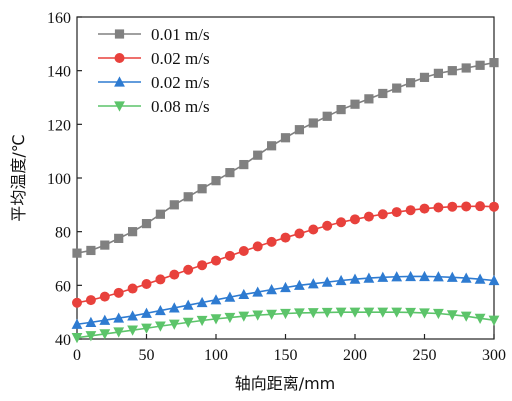  Describe the element at coordinates (59, 125) in the screenshot. I see `y-tick-label: 120` at that location.